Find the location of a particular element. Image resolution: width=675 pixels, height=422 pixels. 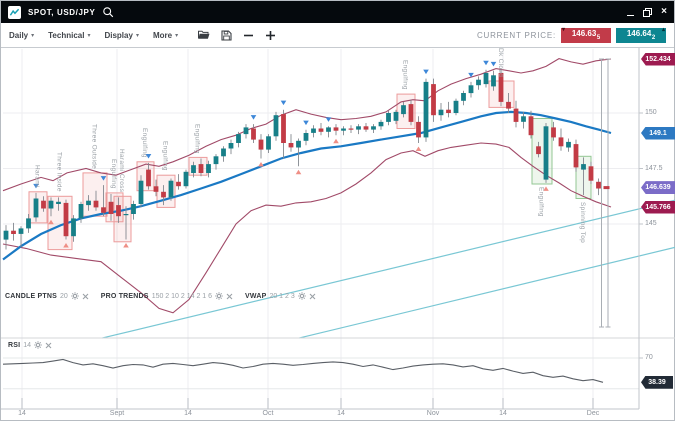

time-axis is located at coordinates (320, 410).